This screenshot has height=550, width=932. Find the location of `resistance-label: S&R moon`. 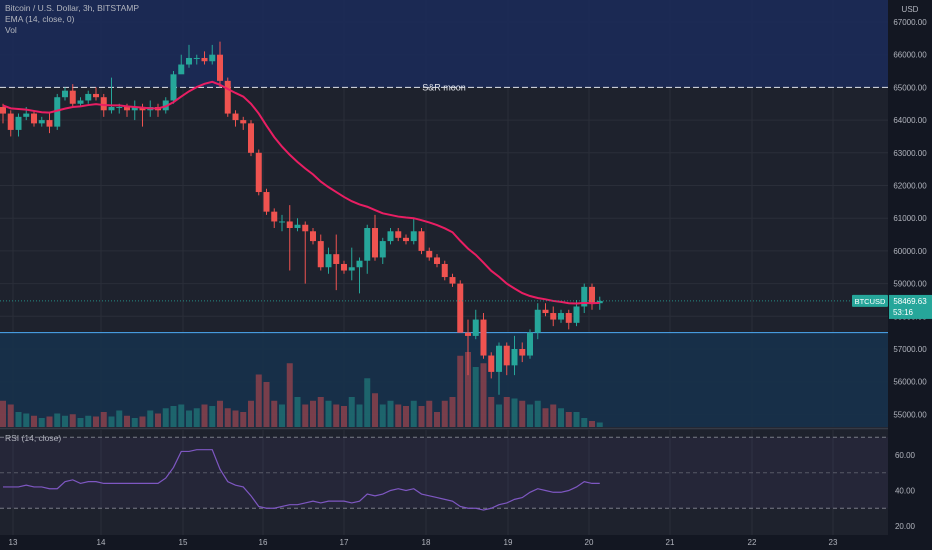

resistance-label: S&R moon is located at coordinates (444, 87).